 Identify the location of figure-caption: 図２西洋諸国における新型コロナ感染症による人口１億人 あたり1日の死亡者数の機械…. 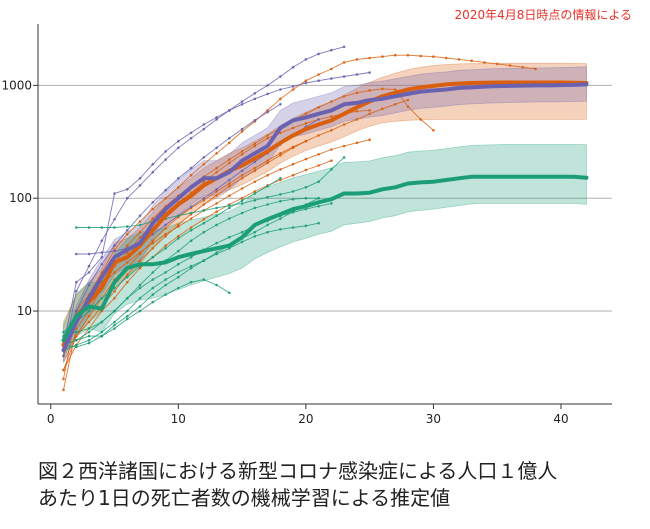
(338, 485).